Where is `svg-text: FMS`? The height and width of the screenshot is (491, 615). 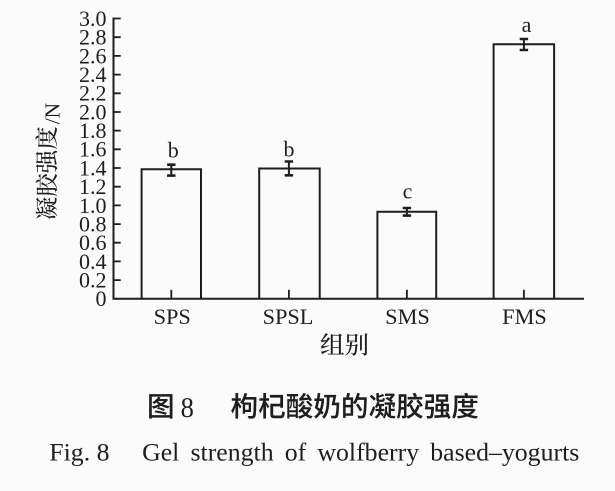
svg-text: FMS is located at coordinates (524, 316).